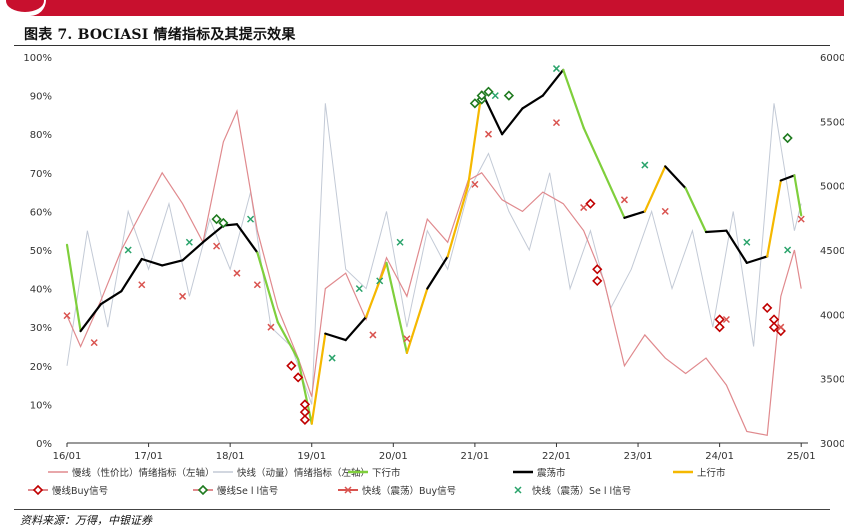 The width and height of the screenshot is (844, 532). I want to click on x-tick-label: 23/01, so click(638, 456).